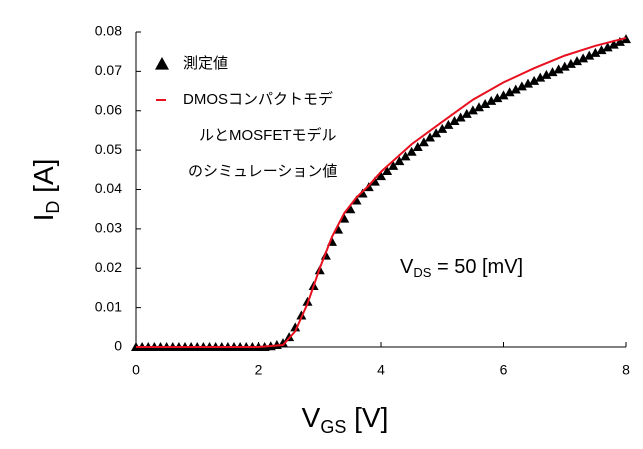  I want to click on annotation: VDS = 50 [mV], so click(461, 268).